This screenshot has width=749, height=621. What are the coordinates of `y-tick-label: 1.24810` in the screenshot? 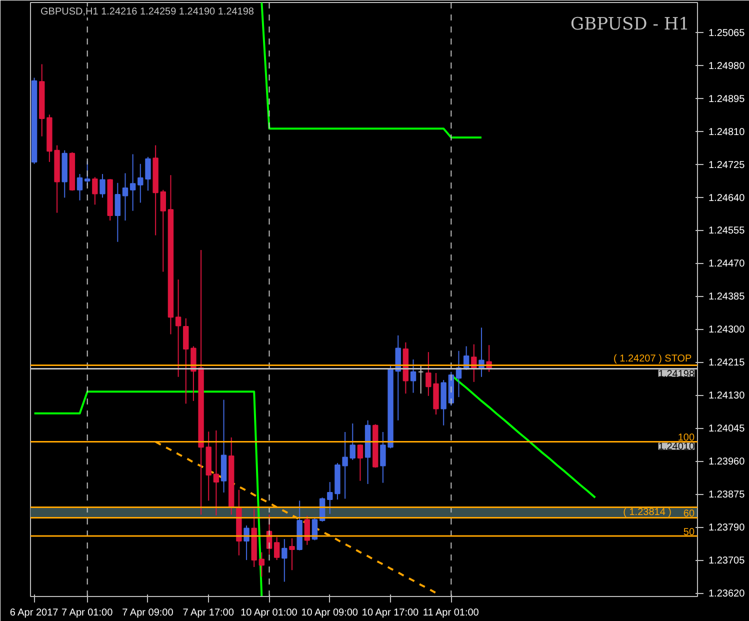 It's located at (727, 132).